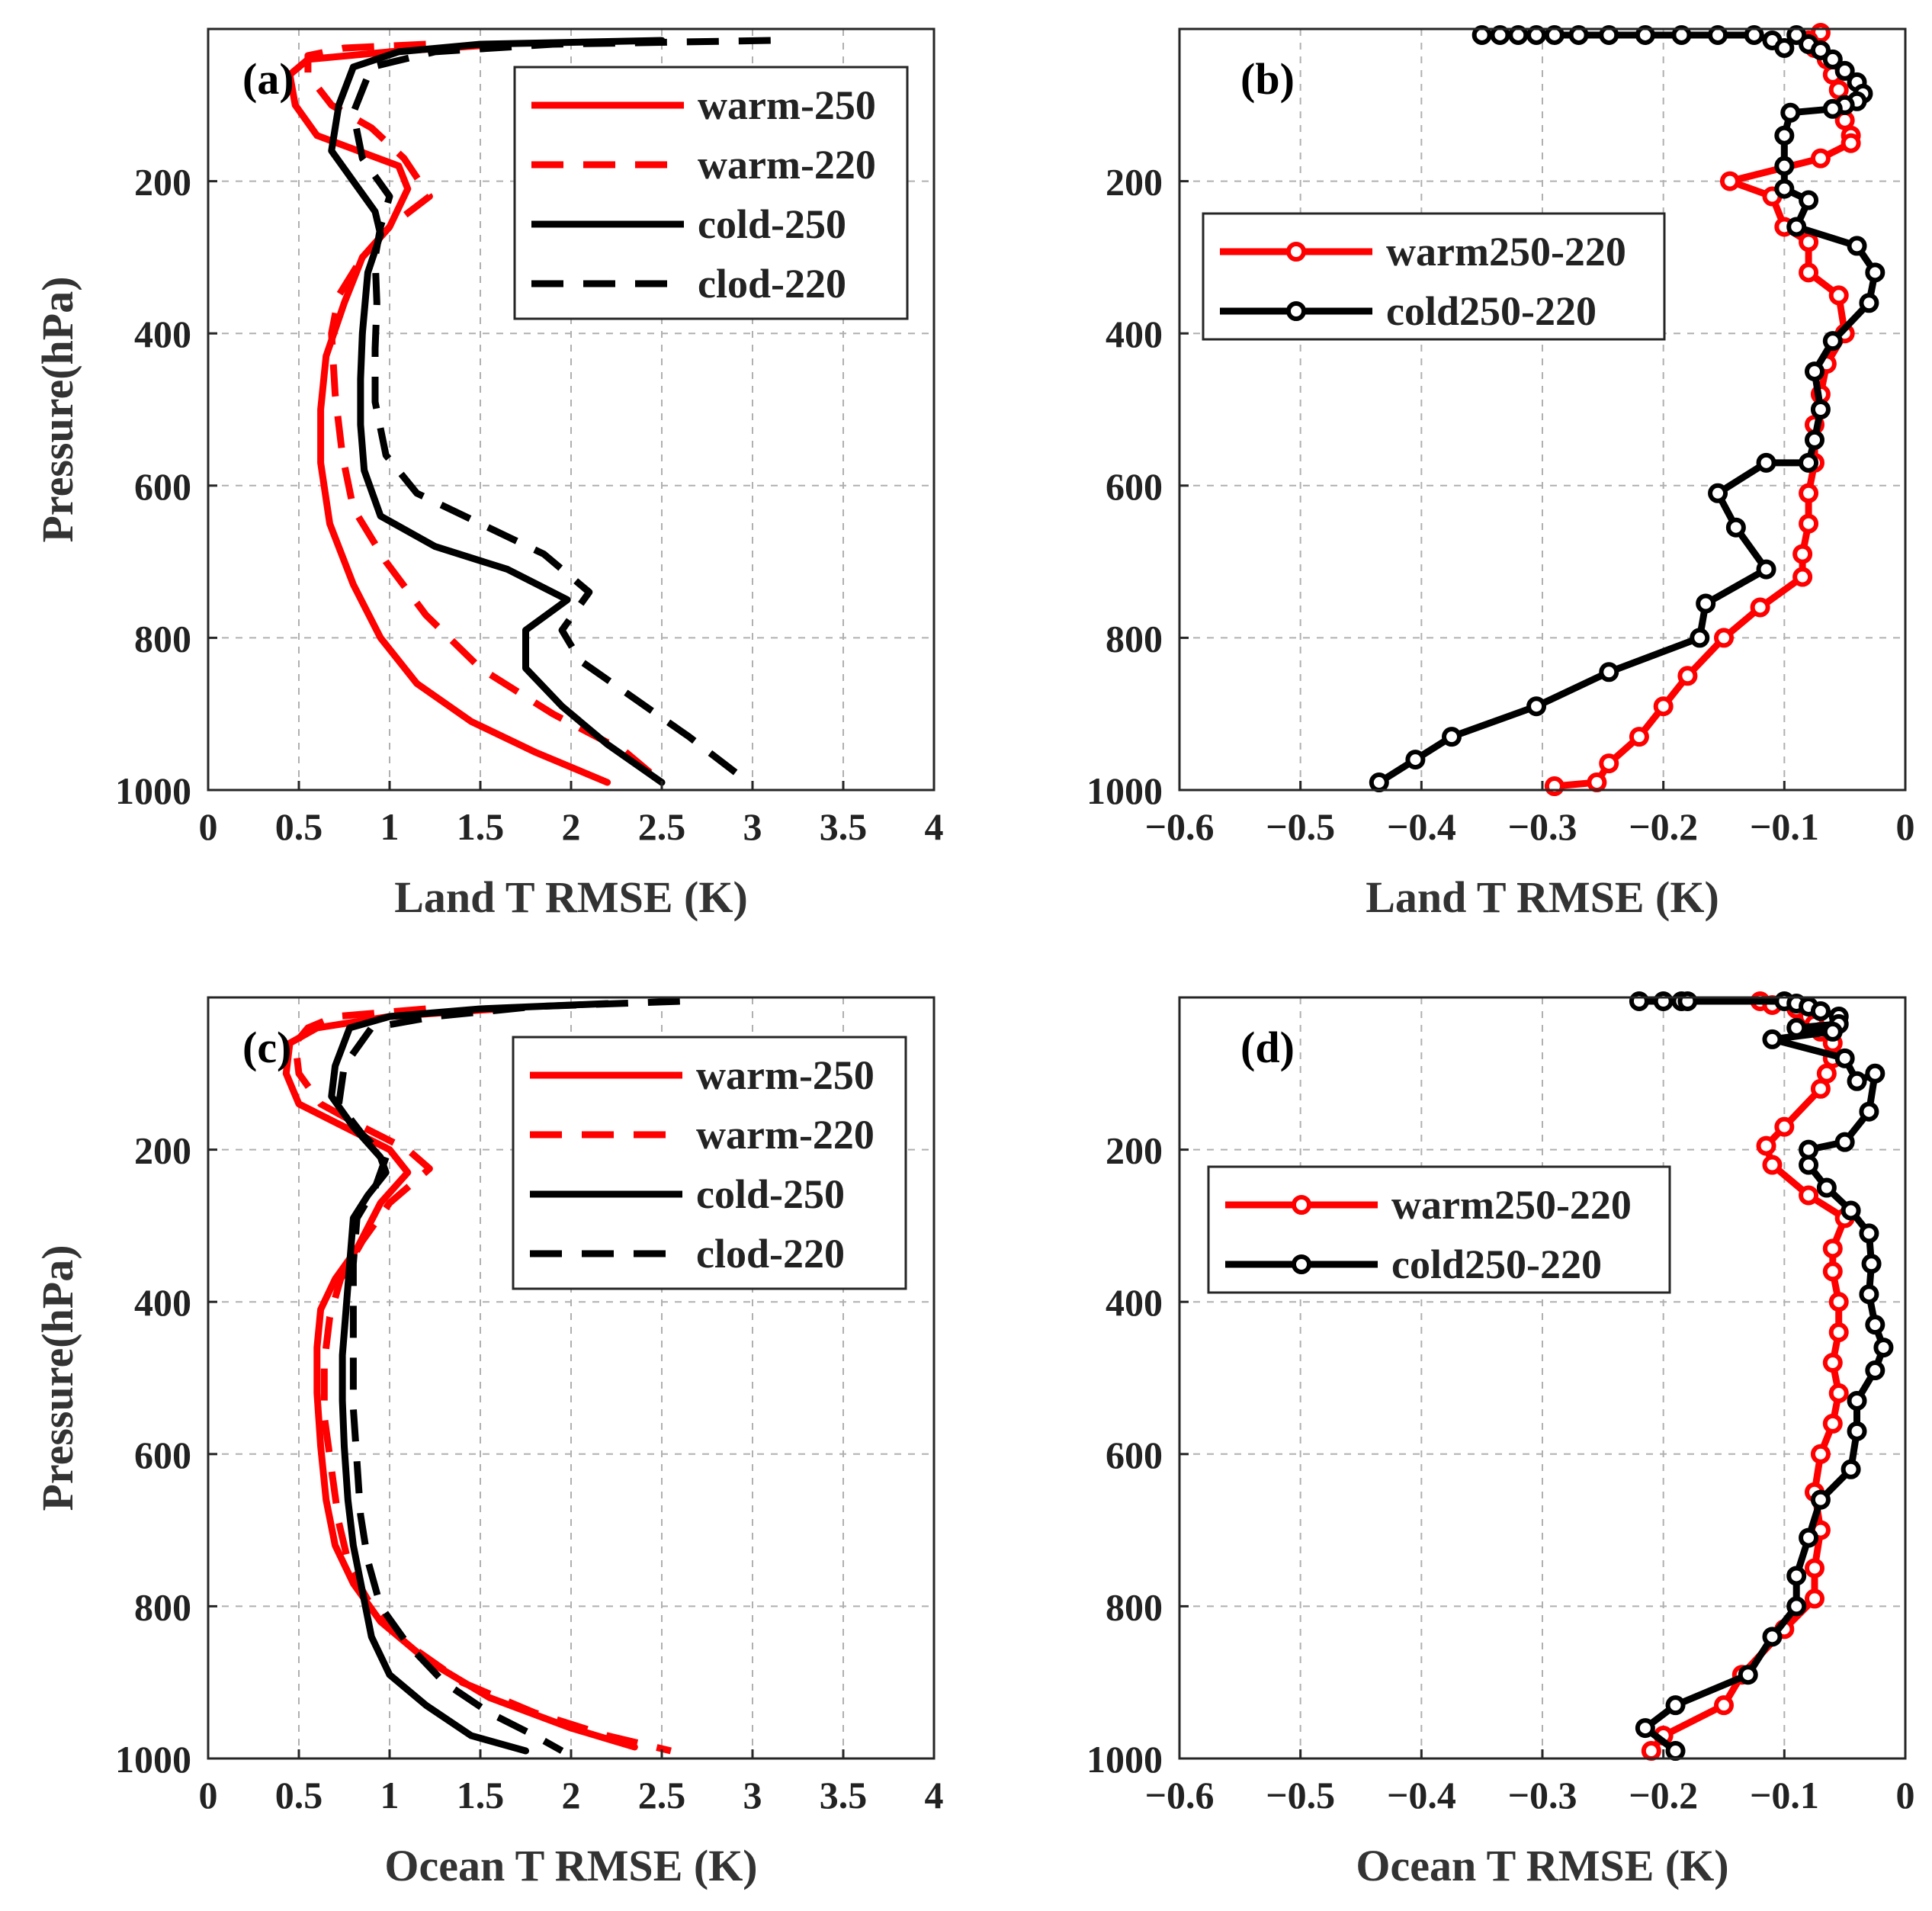  What do you see at coordinates (1300, 1795) in the screenshot?
I see `x-tick-label: −0.5` at bounding box center [1300, 1795].